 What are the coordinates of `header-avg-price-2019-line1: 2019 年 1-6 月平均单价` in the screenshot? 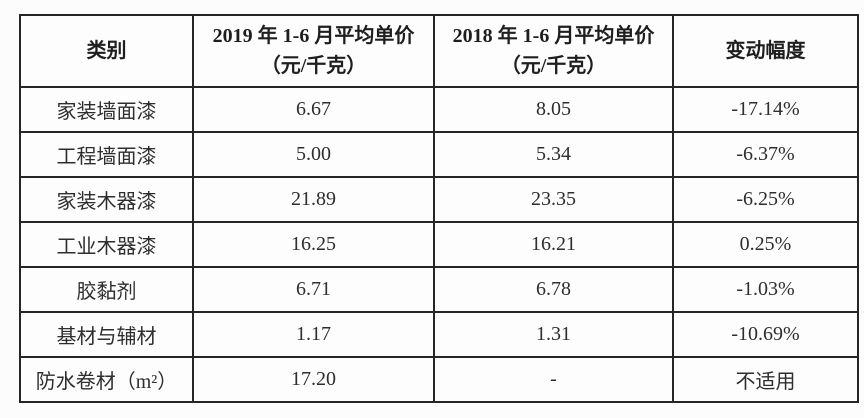 It's located at (313, 36).